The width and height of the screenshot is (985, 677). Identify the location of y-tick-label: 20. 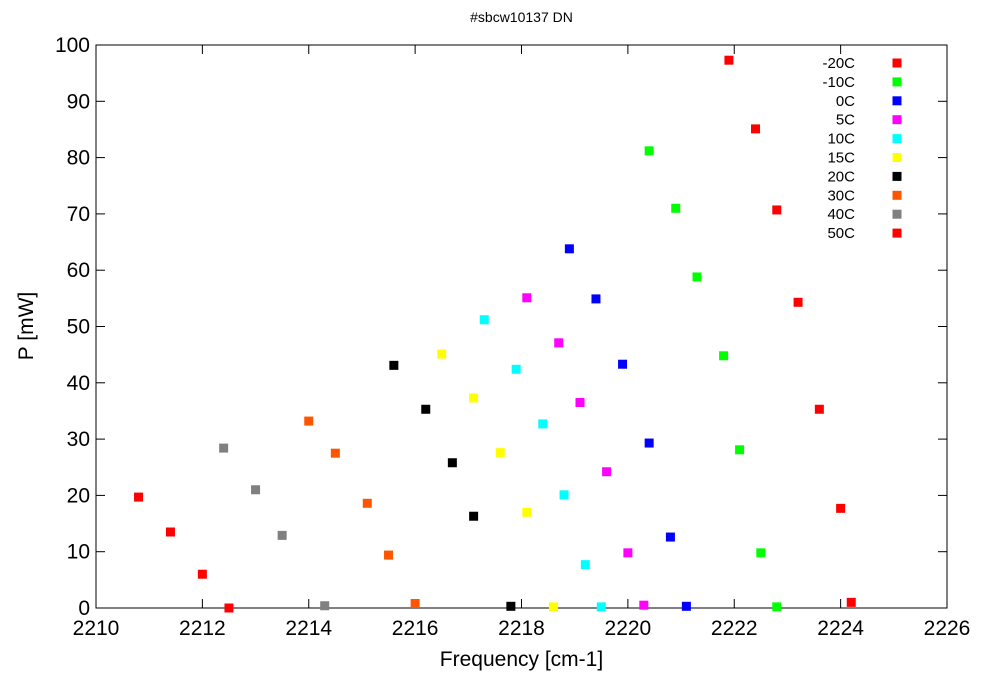
(78, 495).